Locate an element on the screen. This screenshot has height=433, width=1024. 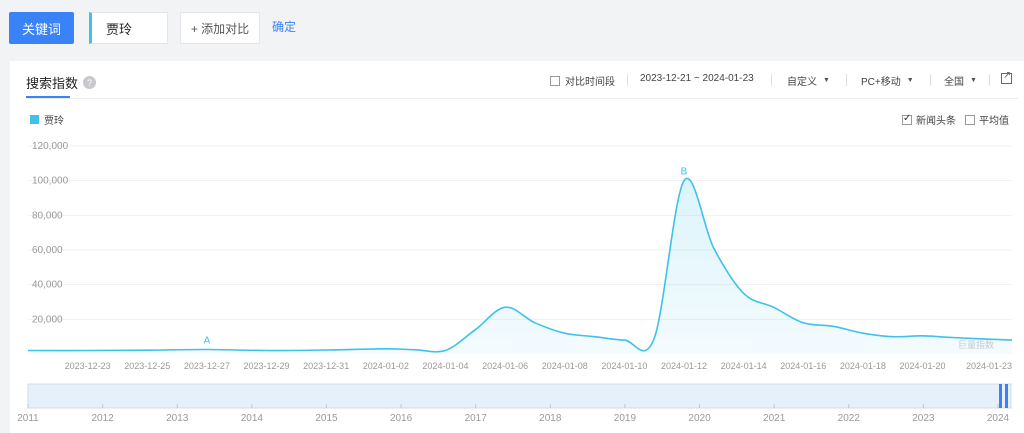
x-tick-label: 2024-01-02 is located at coordinates (386, 366).